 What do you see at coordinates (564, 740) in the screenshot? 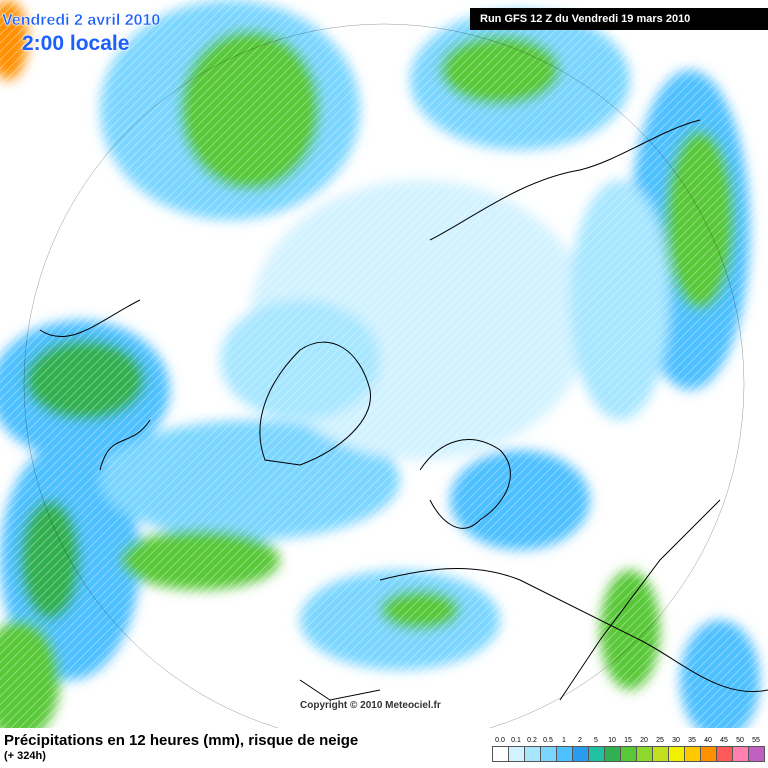
I see `legend-label: 1` at bounding box center [564, 740].